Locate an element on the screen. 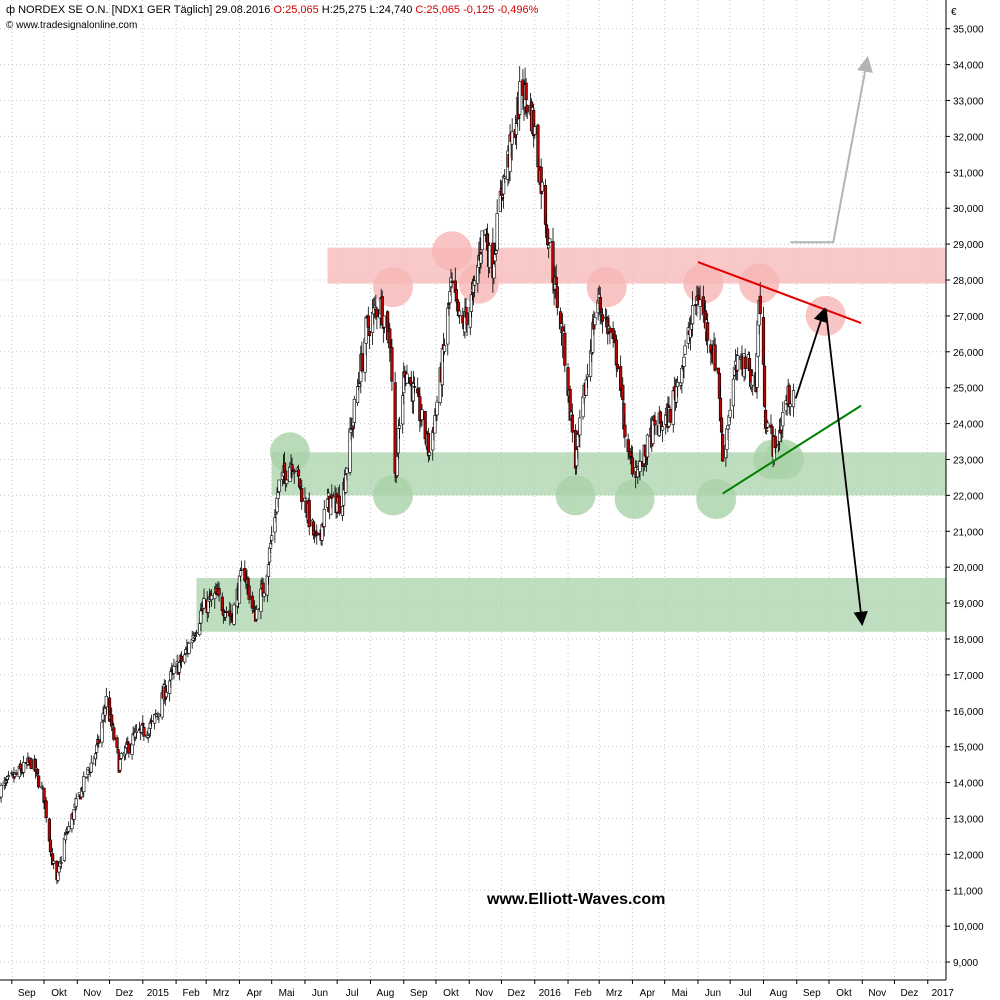  y-tick-label: 28,000 is located at coordinates (968, 281).